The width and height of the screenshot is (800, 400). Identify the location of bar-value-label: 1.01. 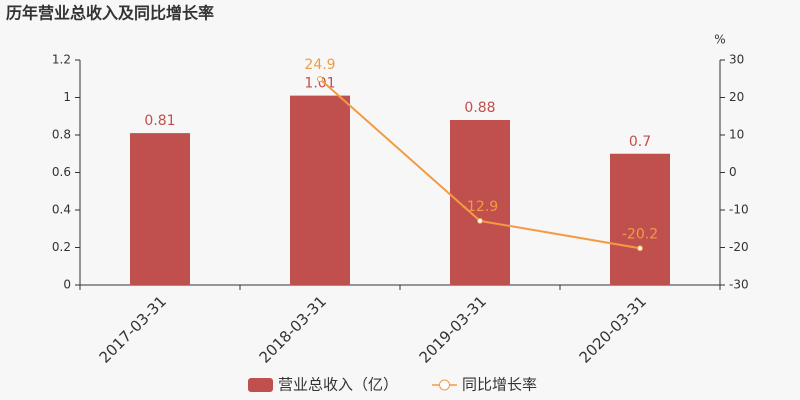
(319, 84).